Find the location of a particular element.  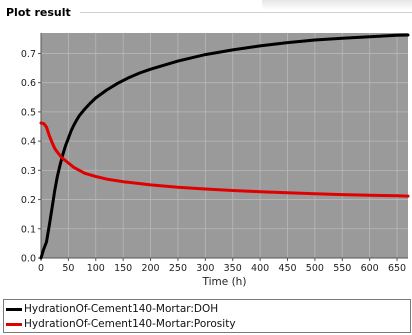

x-tick-label: 250 is located at coordinates (178, 268).